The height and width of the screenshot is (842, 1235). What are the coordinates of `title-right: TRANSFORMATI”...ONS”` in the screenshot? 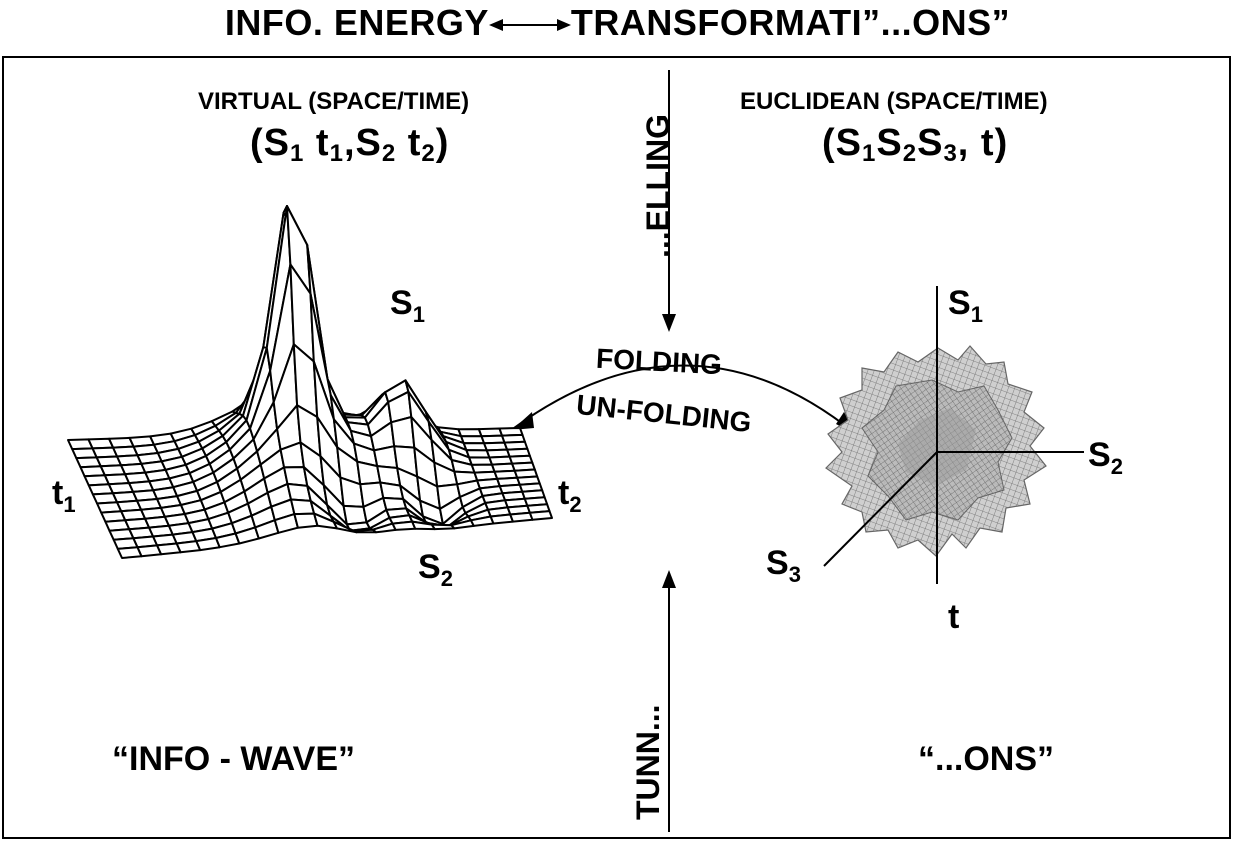 It's located at (790, 22).